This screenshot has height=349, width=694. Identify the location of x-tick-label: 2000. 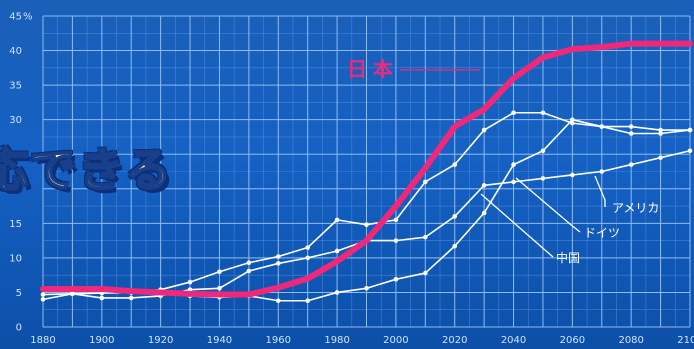
(395, 340).